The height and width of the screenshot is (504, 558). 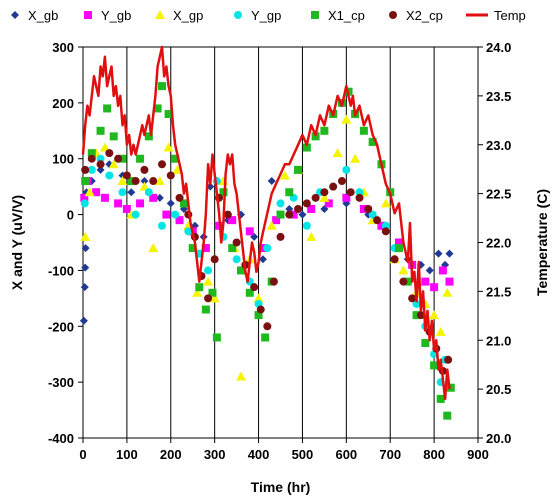 I want to click on legend-item-x-gp: X_gp, so click(x=179, y=15).